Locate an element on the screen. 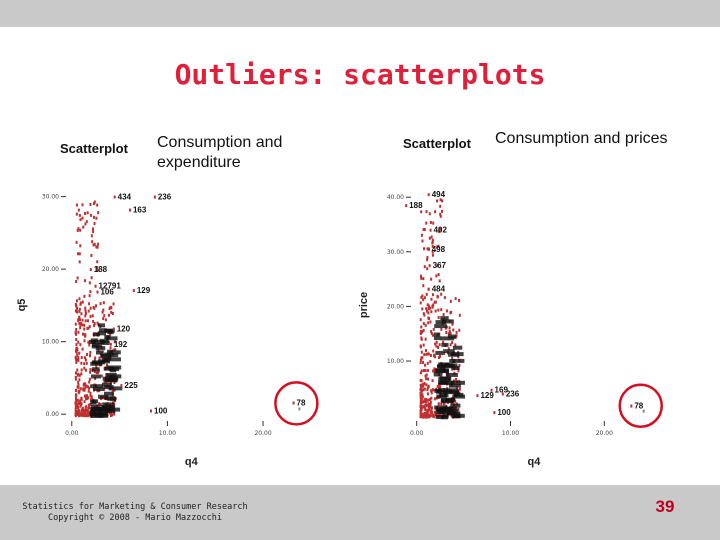  case-label: 129 is located at coordinates (487, 395).